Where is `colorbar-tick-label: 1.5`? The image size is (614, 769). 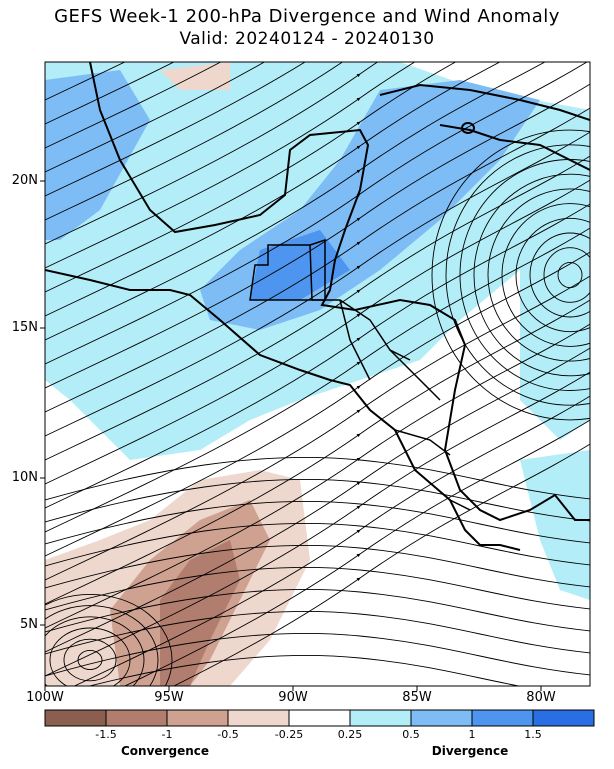
colorbar-tick-label: 1.5 is located at coordinates (533, 734).